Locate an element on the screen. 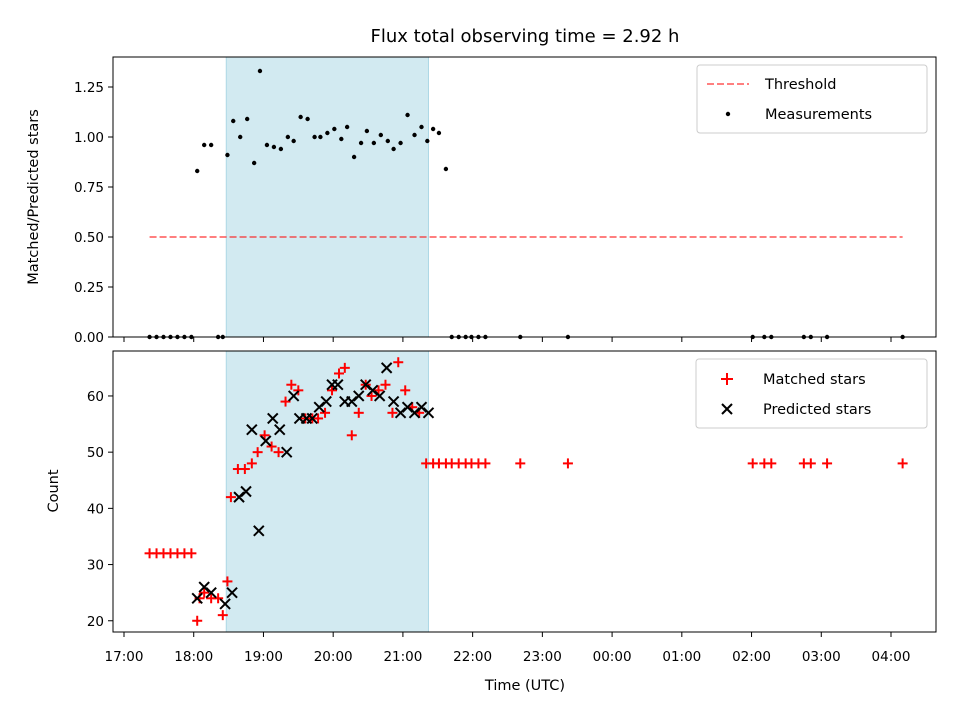 The height and width of the screenshot is (720, 960). x-tick-label: 03:00 is located at coordinates (821, 657).